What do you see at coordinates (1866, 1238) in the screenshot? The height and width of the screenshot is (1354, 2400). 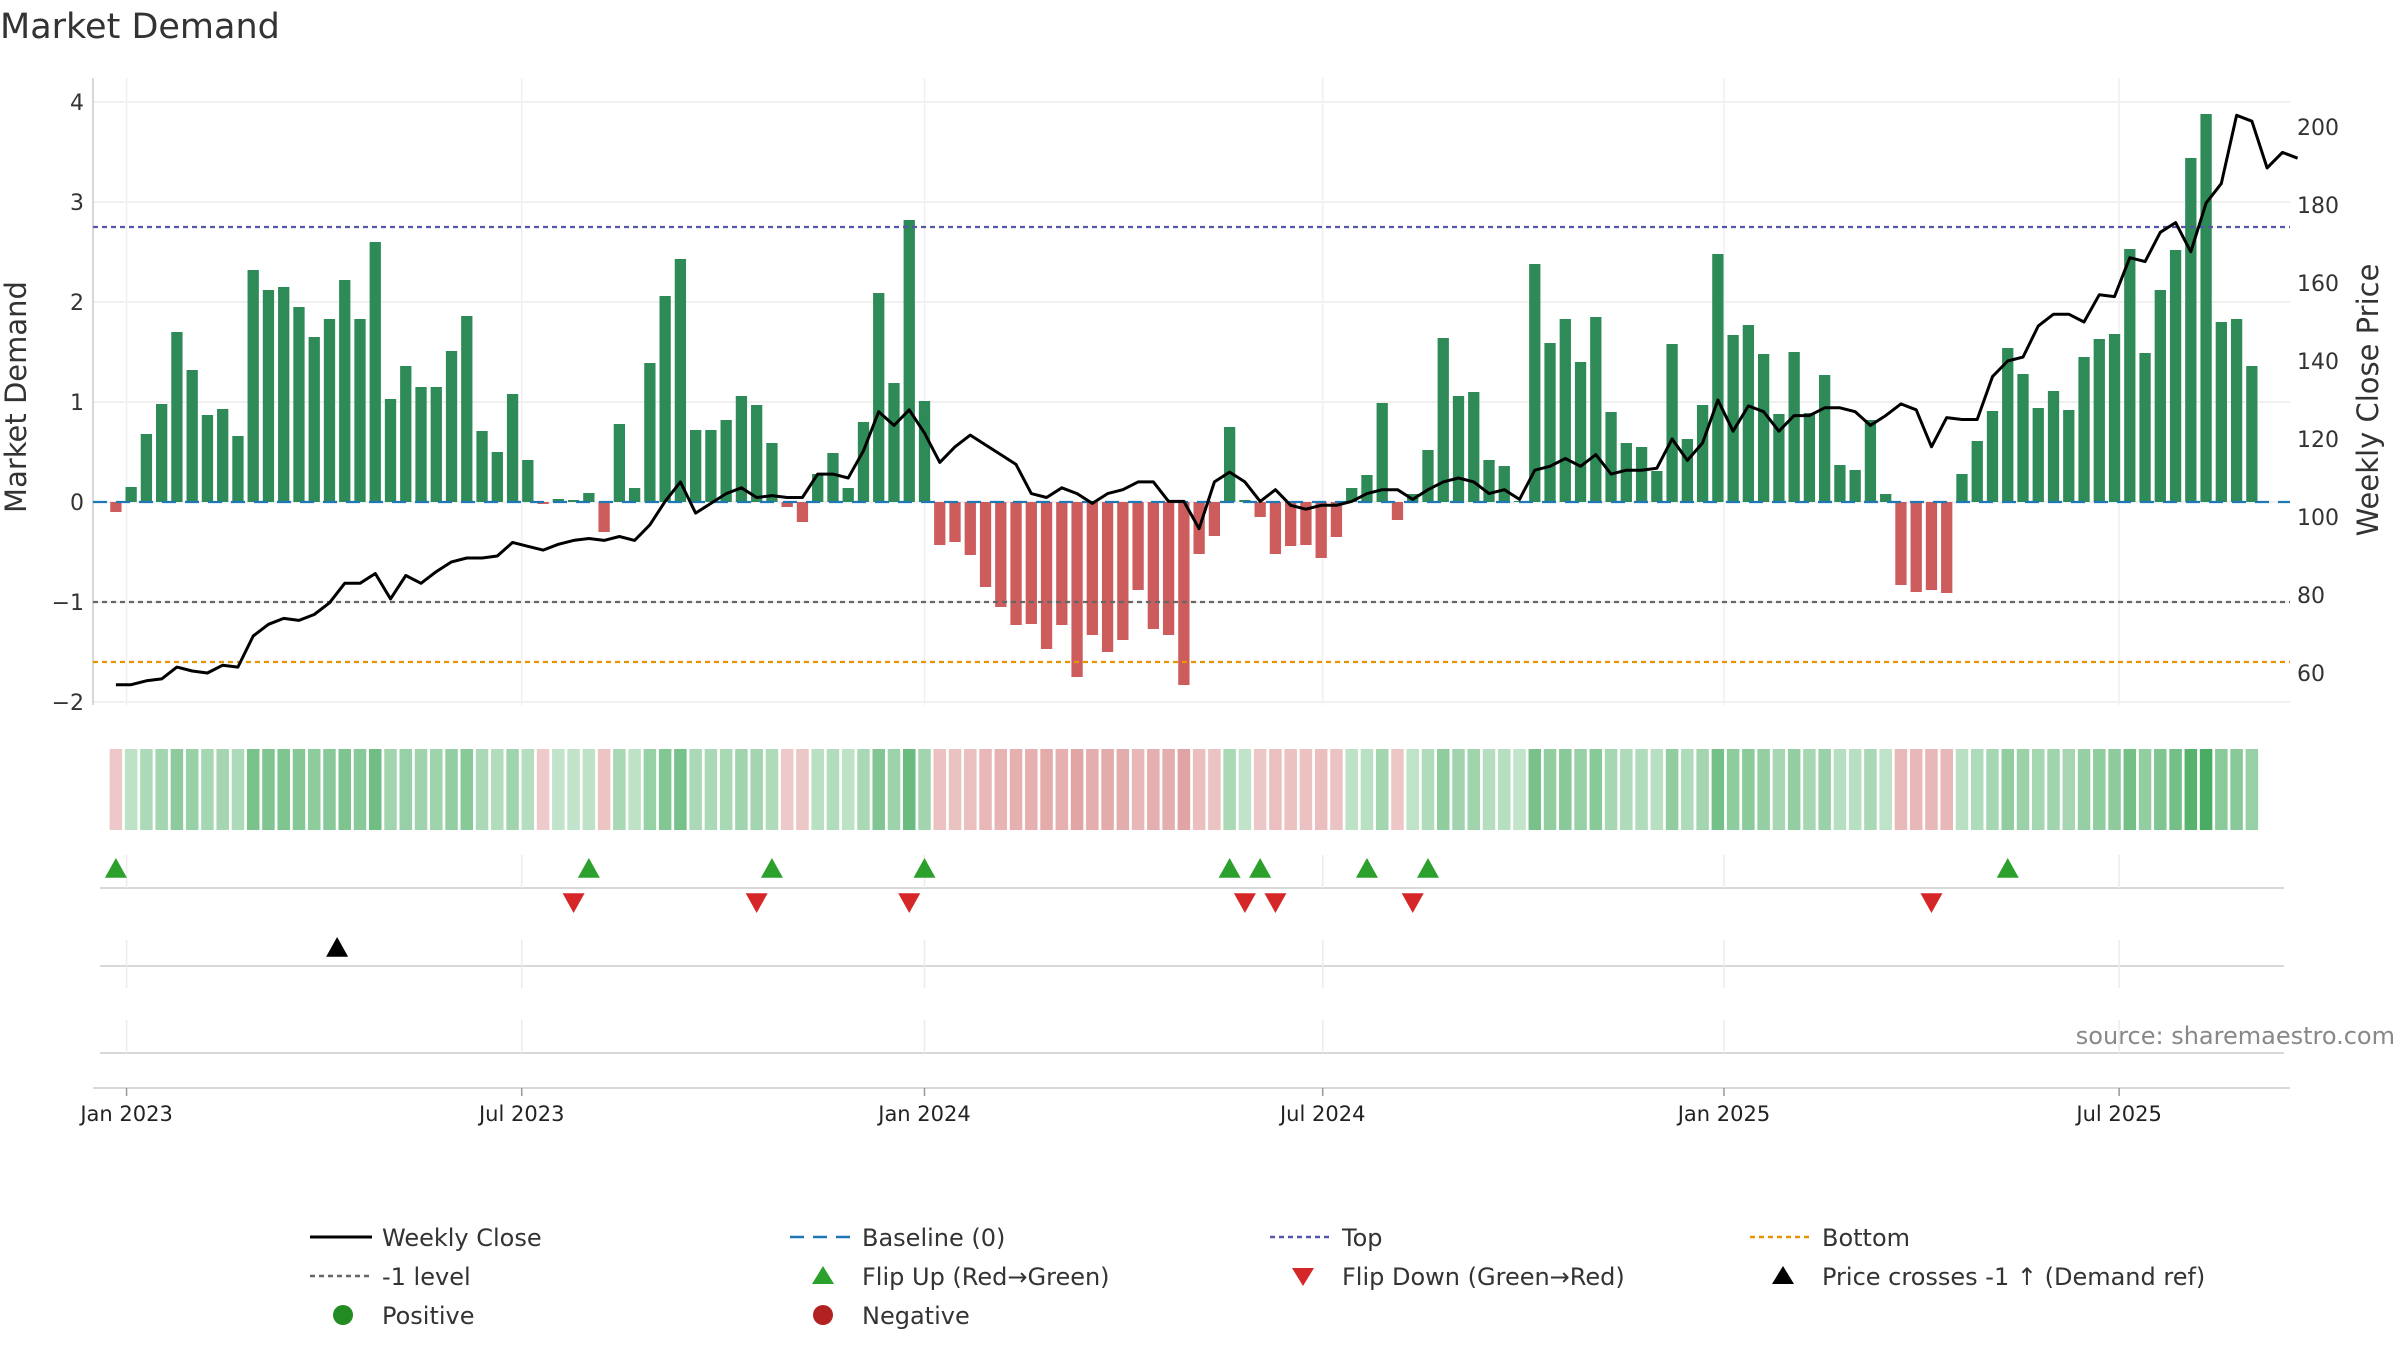 I see `legend-label: Bottom` at bounding box center [1866, 1238].